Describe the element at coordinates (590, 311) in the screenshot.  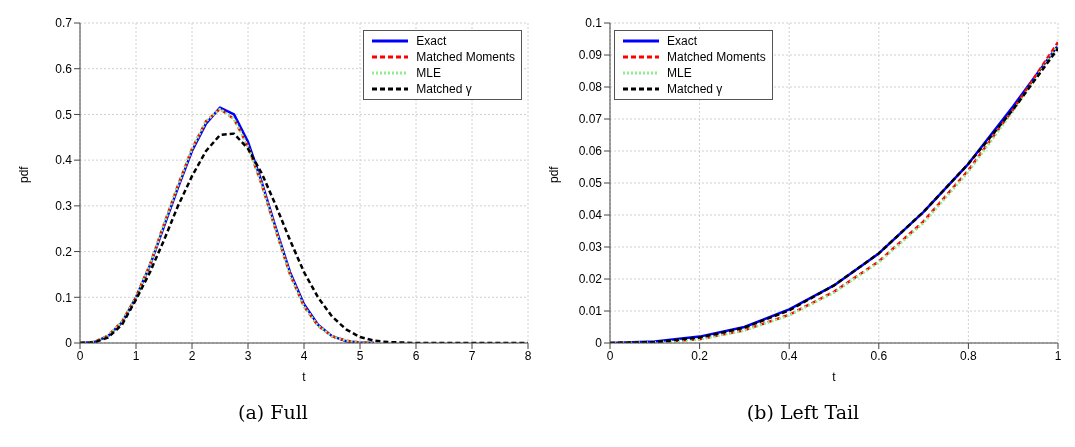
I see `y-tick-label: 0.01` at that location.